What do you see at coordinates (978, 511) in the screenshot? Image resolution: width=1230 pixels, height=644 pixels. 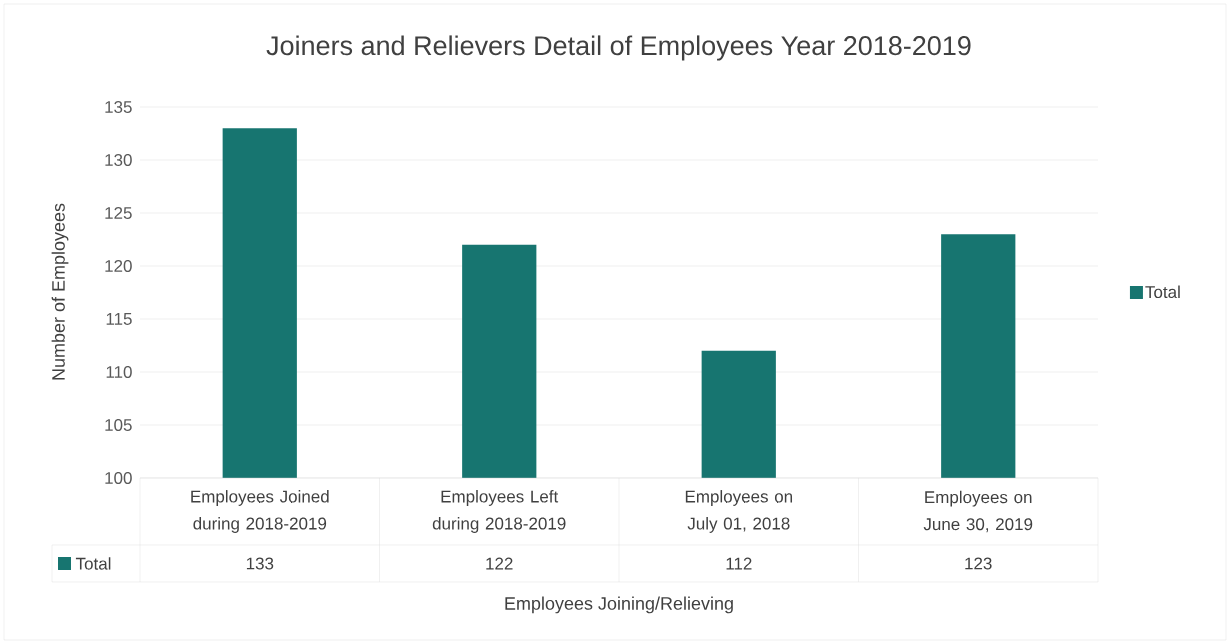 I see `x-tick-label: Employees on June 30, 2019` at bounding box center [978, 511].